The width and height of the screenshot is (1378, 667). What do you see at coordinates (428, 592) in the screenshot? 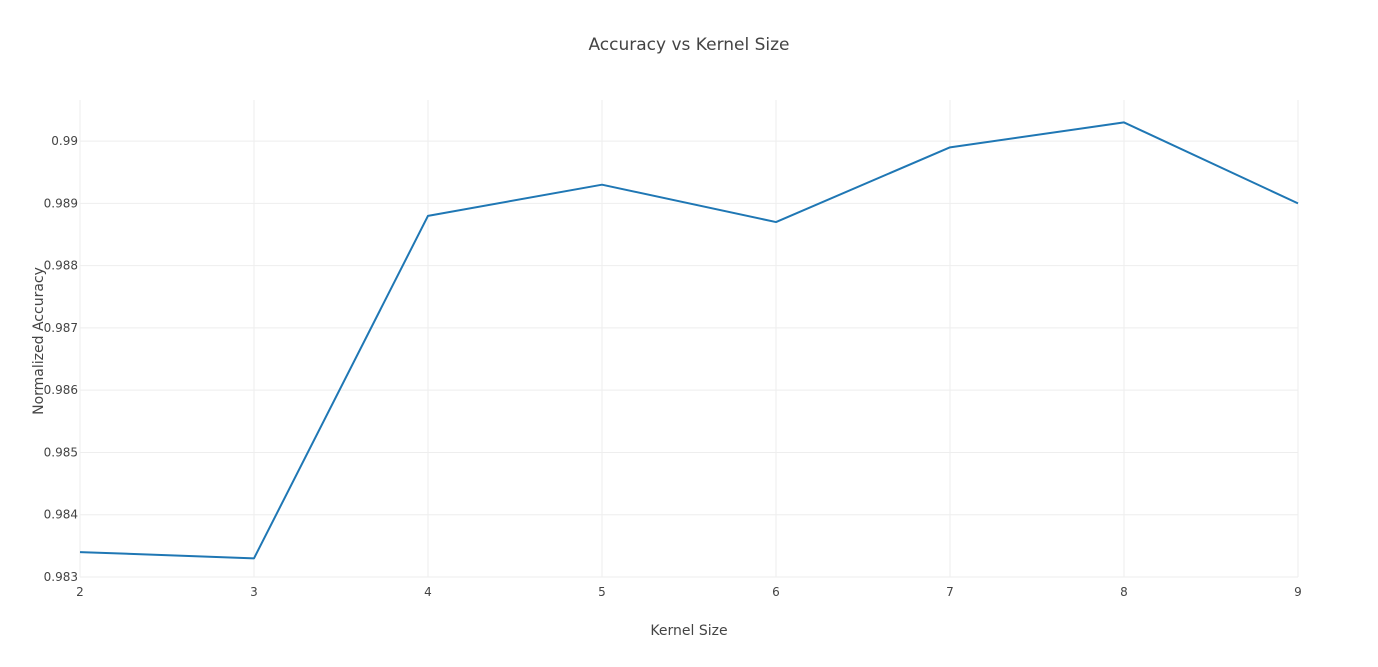
I see `x-tick-label: 4` at bounding box center [428, 592].